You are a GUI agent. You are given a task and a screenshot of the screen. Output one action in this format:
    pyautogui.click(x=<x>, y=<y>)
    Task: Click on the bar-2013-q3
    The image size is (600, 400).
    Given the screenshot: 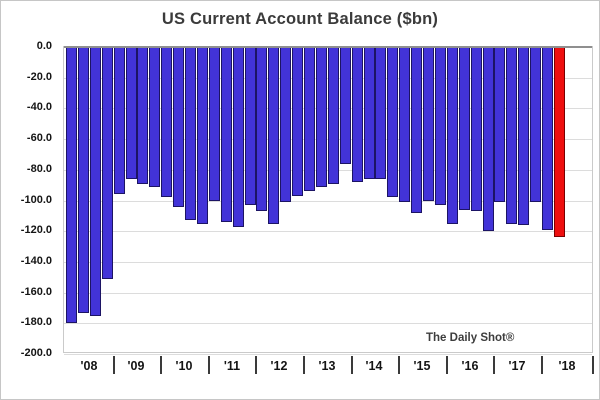 What is the action you would take?
    pyautogui.click(x=333, y=115)
    